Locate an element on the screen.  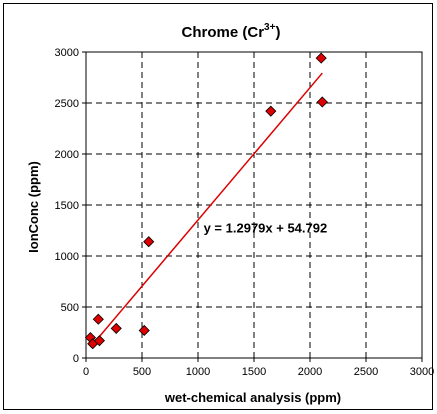
y-tick-label: 1500 is located at coordinates (67, 206).